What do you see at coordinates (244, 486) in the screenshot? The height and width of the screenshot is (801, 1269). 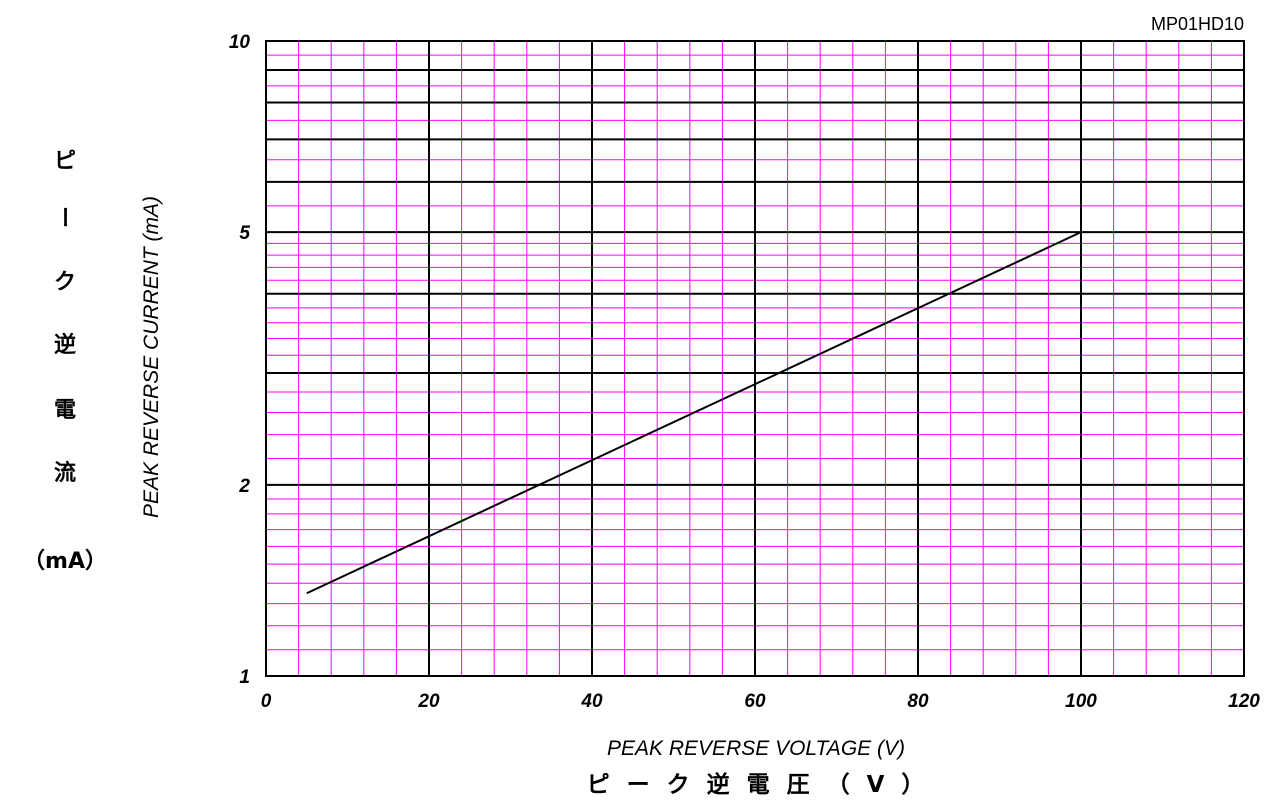 I see `y-tick-label: 2` at bounding box center [244, 486].